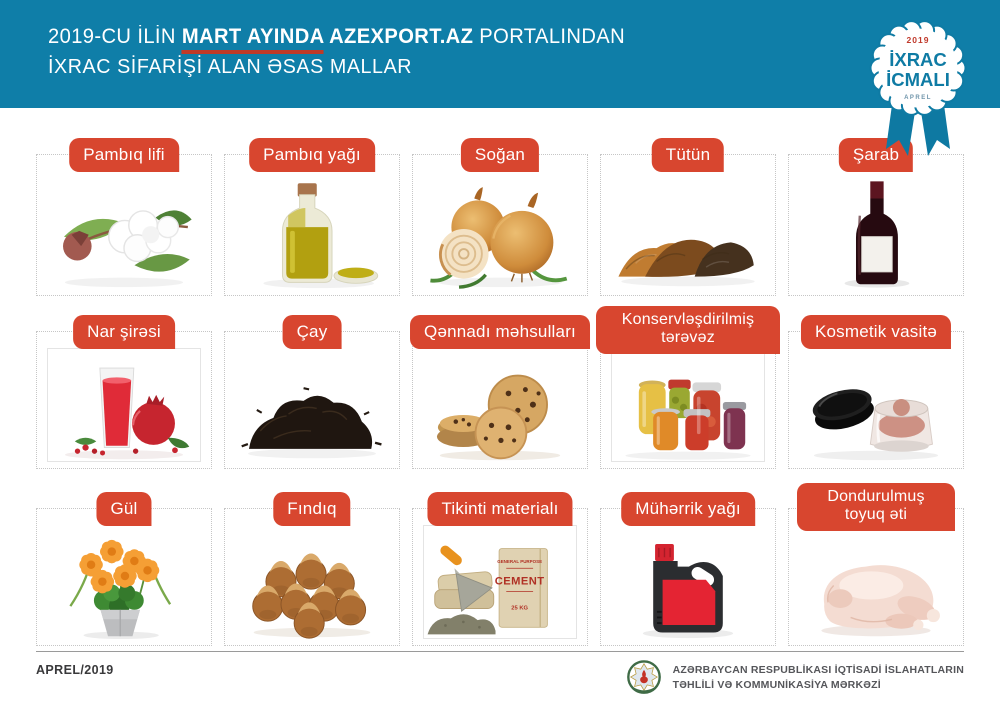  What do you see at coordinates (918, 40) in the screenshot?
I see `badge-year: 2019` at bounding box center [918, 40].